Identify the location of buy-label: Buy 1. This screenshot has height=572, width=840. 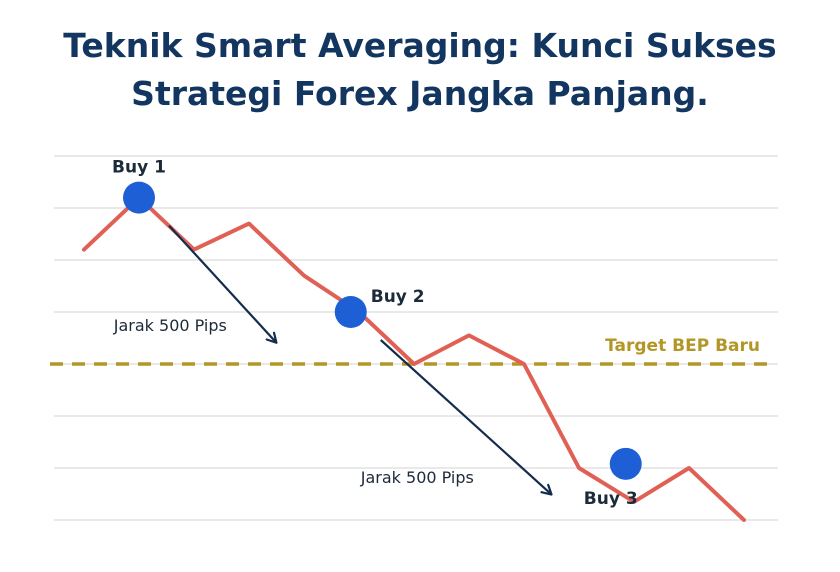
(139, 168).